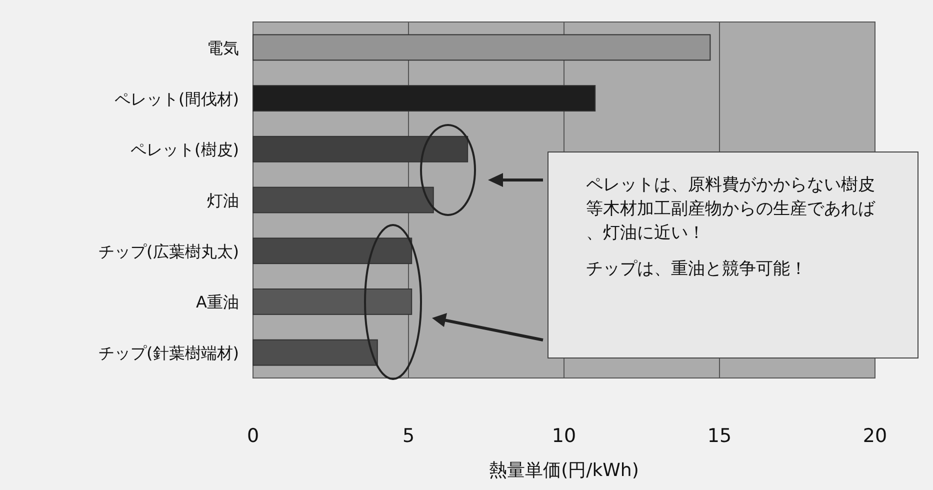 The width and height of the screenshot is (933, 490). What do you see at coordinates (564, 470) in the screenshot?
I see `x-axis-title: 熱量単価(円/kWh)` at bounding box center [564, 470].